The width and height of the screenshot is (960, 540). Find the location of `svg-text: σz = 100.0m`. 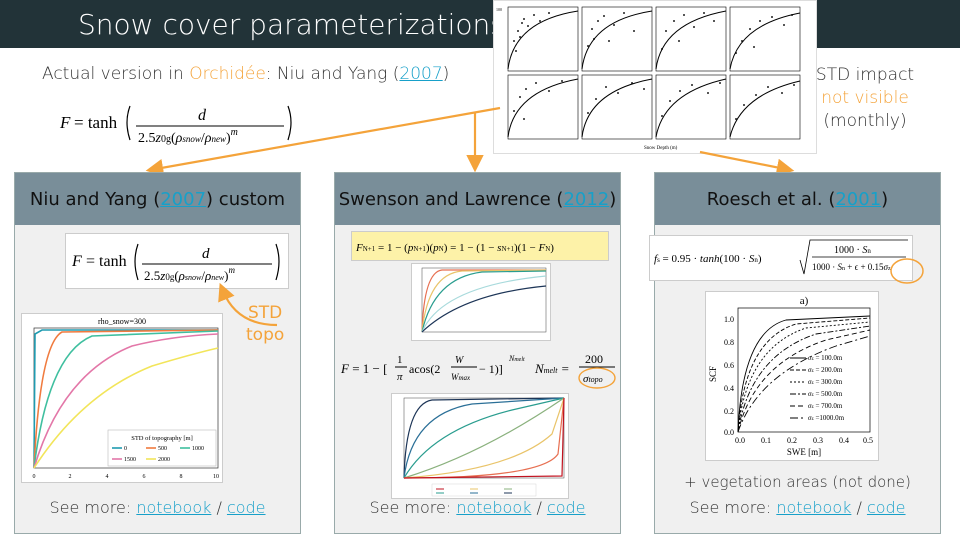

svg-text: σz = 100.0m is located at coordinates (825, 358).